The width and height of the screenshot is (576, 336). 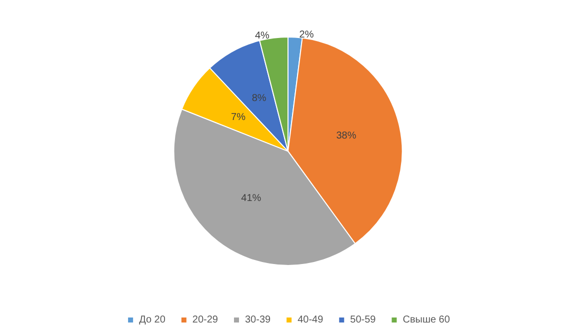 What do you see at coordinates (311, 320) in the screenshot?
I see `legend-label: 40-49` at bounding box center [311, 320].